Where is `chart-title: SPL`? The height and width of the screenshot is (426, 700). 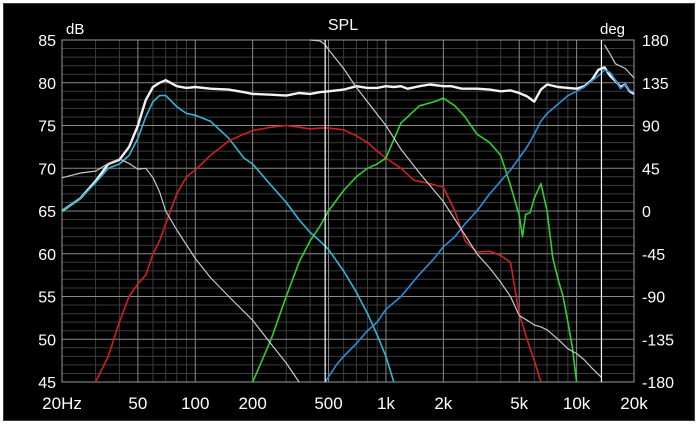
chart-title: SPL is located at coordinates (343, 25).